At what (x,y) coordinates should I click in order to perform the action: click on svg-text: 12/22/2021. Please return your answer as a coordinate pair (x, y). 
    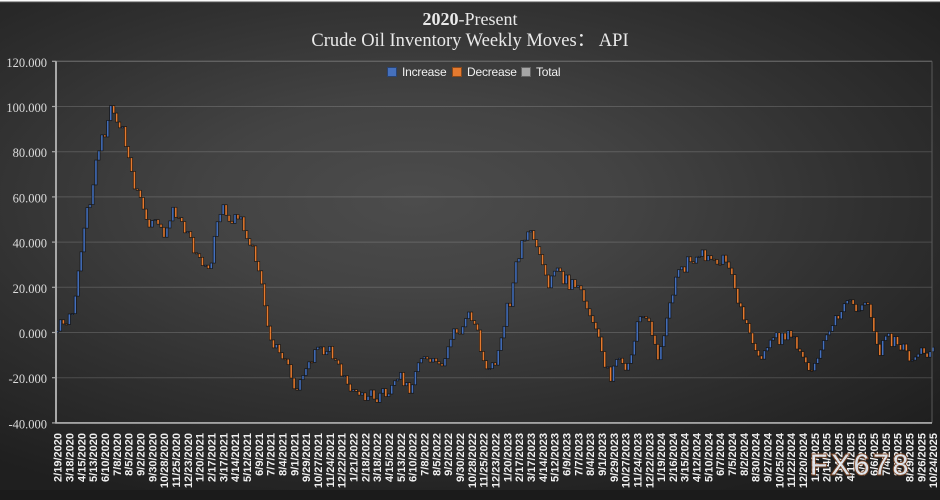
    Looking at the image, I should click on (343, 460).